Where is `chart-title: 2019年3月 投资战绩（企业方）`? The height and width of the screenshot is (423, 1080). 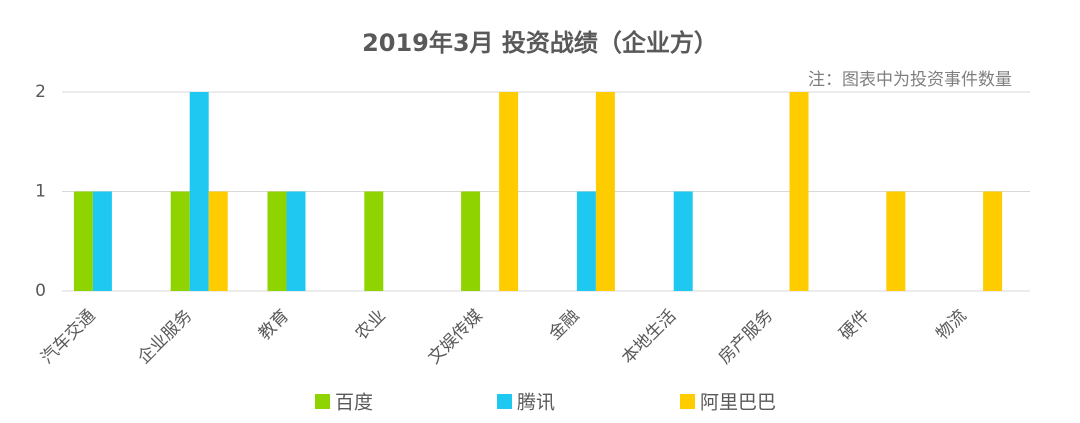 chart-title: 2019年3月 投资战绩（企业方） is located at coordinates (540, 43).